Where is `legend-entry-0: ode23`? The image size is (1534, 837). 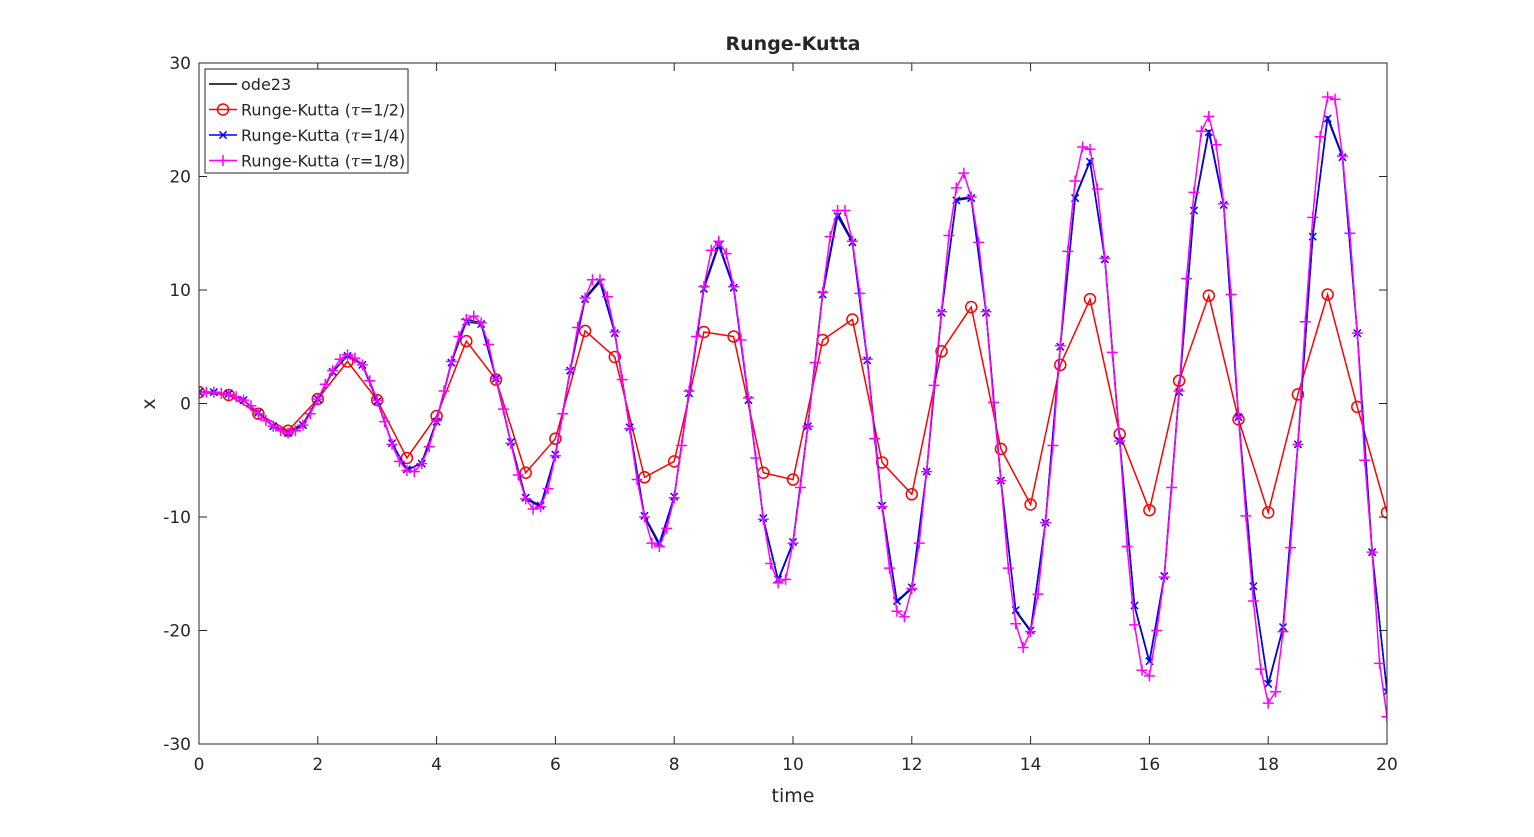 legend-entry-0: ode23 is located at coordinates (250, 84).